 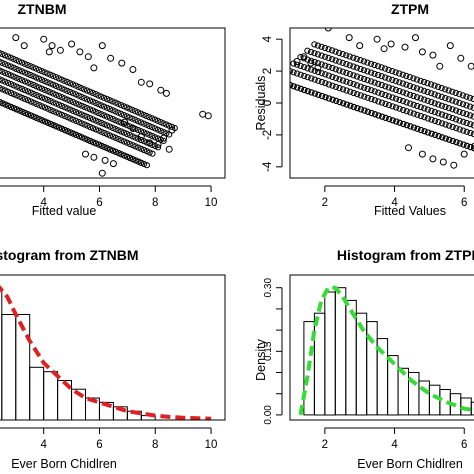 What do you see at coordinates (268, 166) in the screenshot?
I see `y-tick-label: -4` at bounding box center [268, 166].